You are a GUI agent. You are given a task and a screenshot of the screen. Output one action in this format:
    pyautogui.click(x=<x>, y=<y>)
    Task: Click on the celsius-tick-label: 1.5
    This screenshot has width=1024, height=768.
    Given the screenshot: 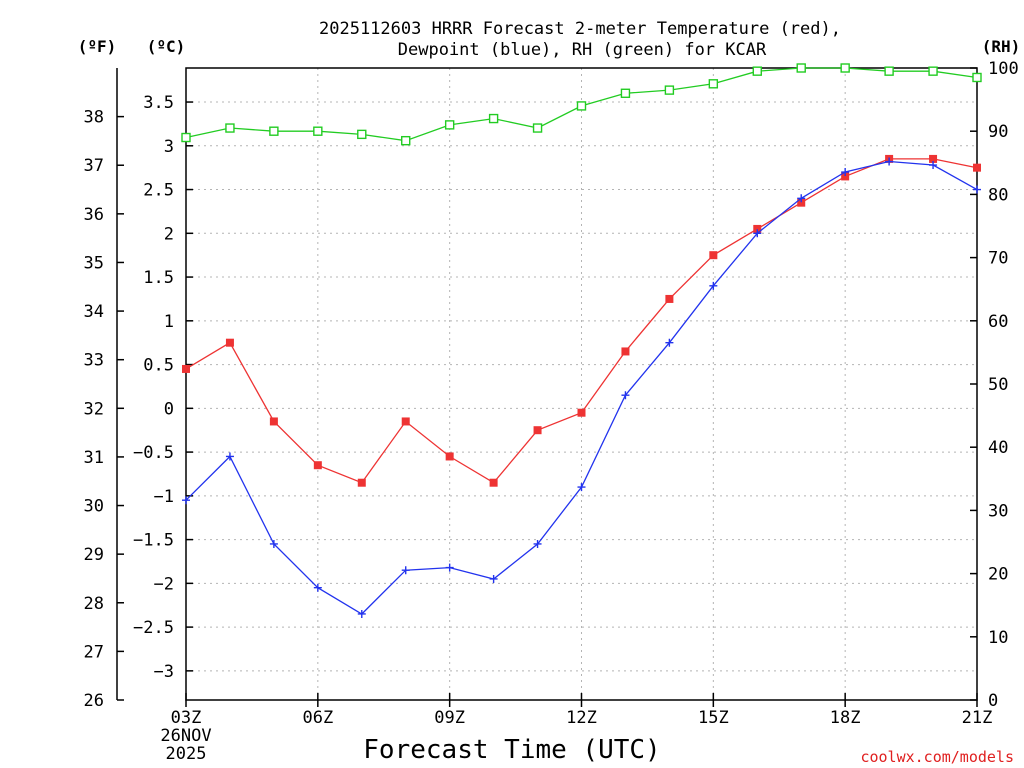 What is the action you would take?
    pyautogui.click(x=158, y=278)
    